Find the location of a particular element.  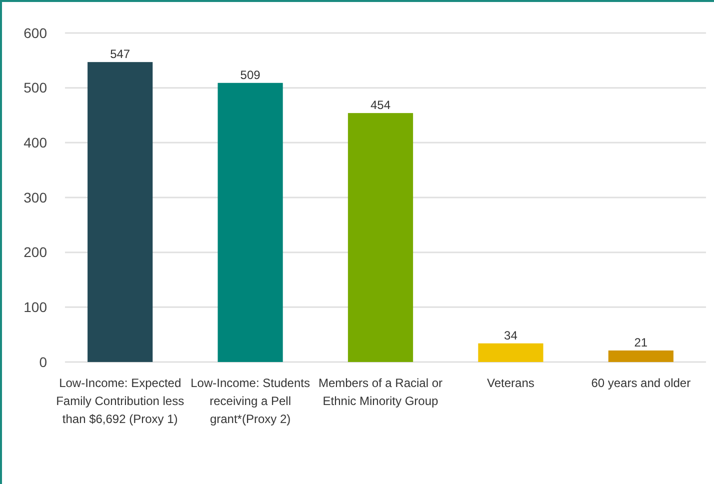

x-tick-label: Low-Income: Expected Family Contribution less than $6,692 (Proxy 1) is located at coordinates (120, 401).